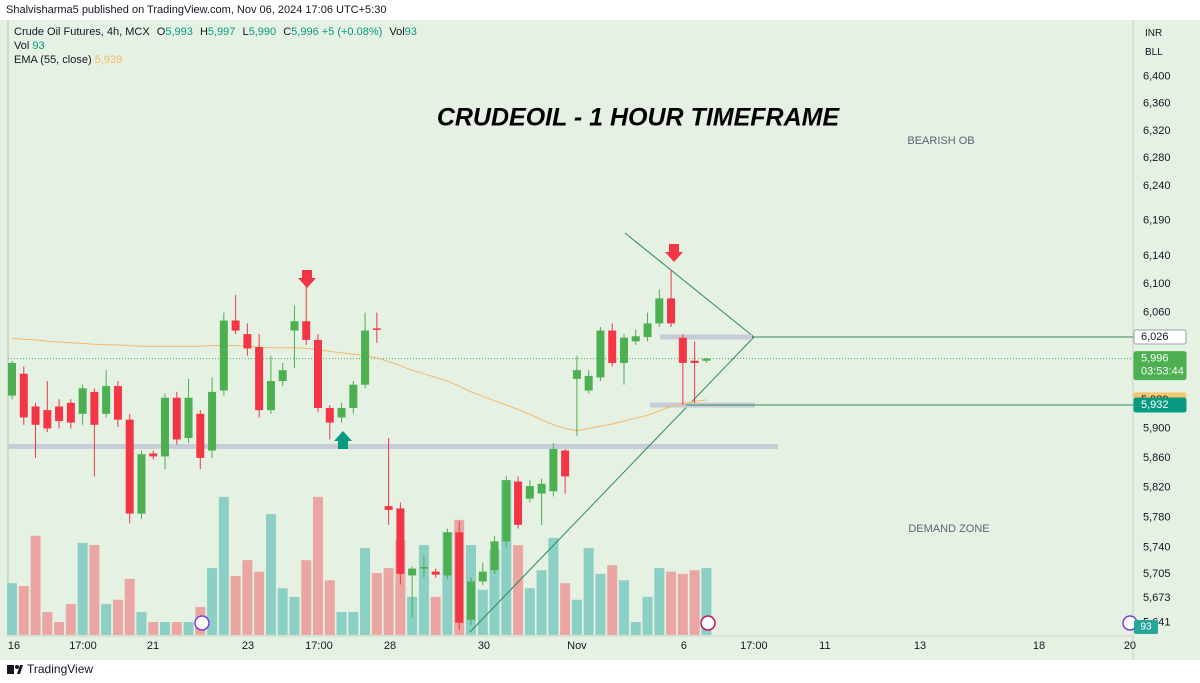 Image resolution: width=1200 pixels, height=683 pixels. I want to click on symbol: Crude Oil Futures, 4h, MCX, so click(82, 32).